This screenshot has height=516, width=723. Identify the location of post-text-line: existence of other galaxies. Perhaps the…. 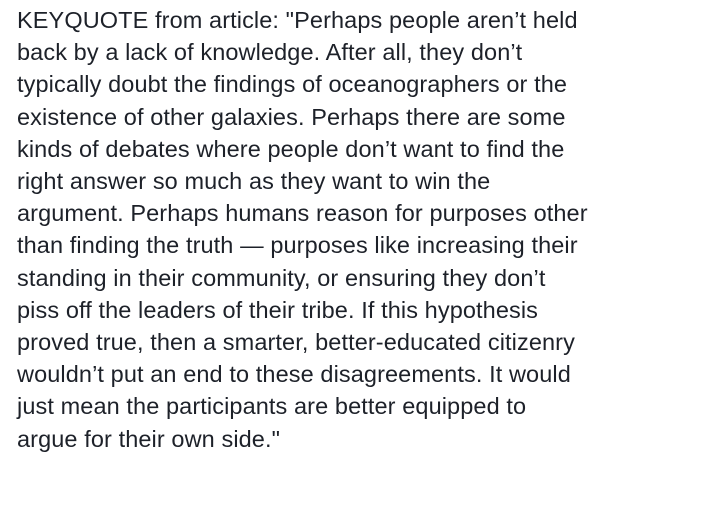
(291, 116).